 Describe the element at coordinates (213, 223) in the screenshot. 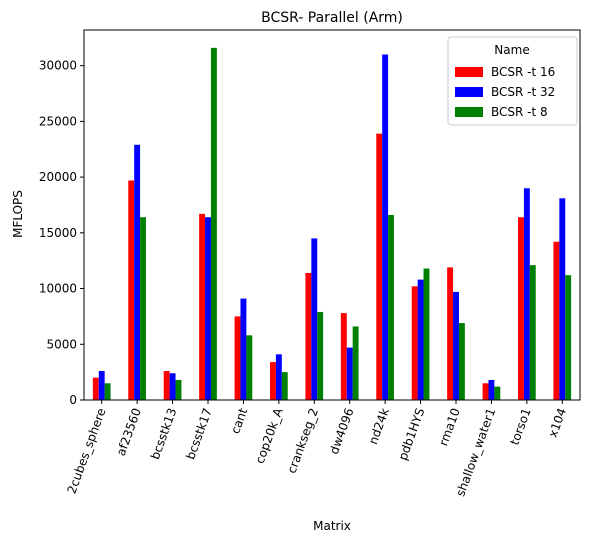

I see `bar-bcsstk17-BCSRt8` at that location.